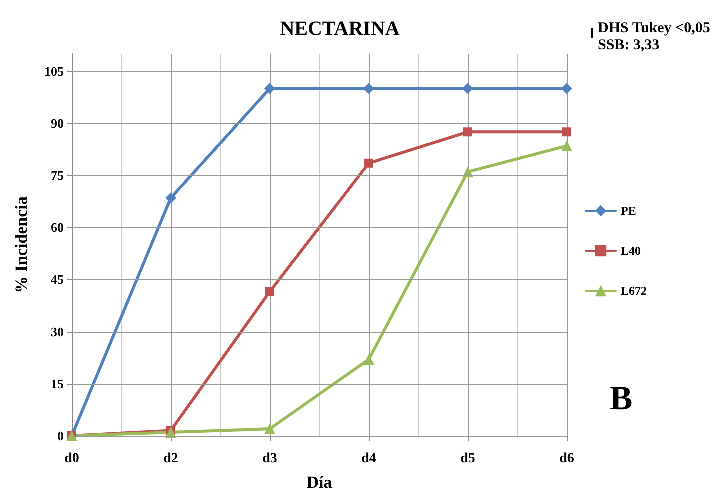 This screenshot has width=722, height=499. What do you see at coordinates (270, 459) in the screenshot?
I see `x-tick-label: d3` at bounding box center [270, 459].